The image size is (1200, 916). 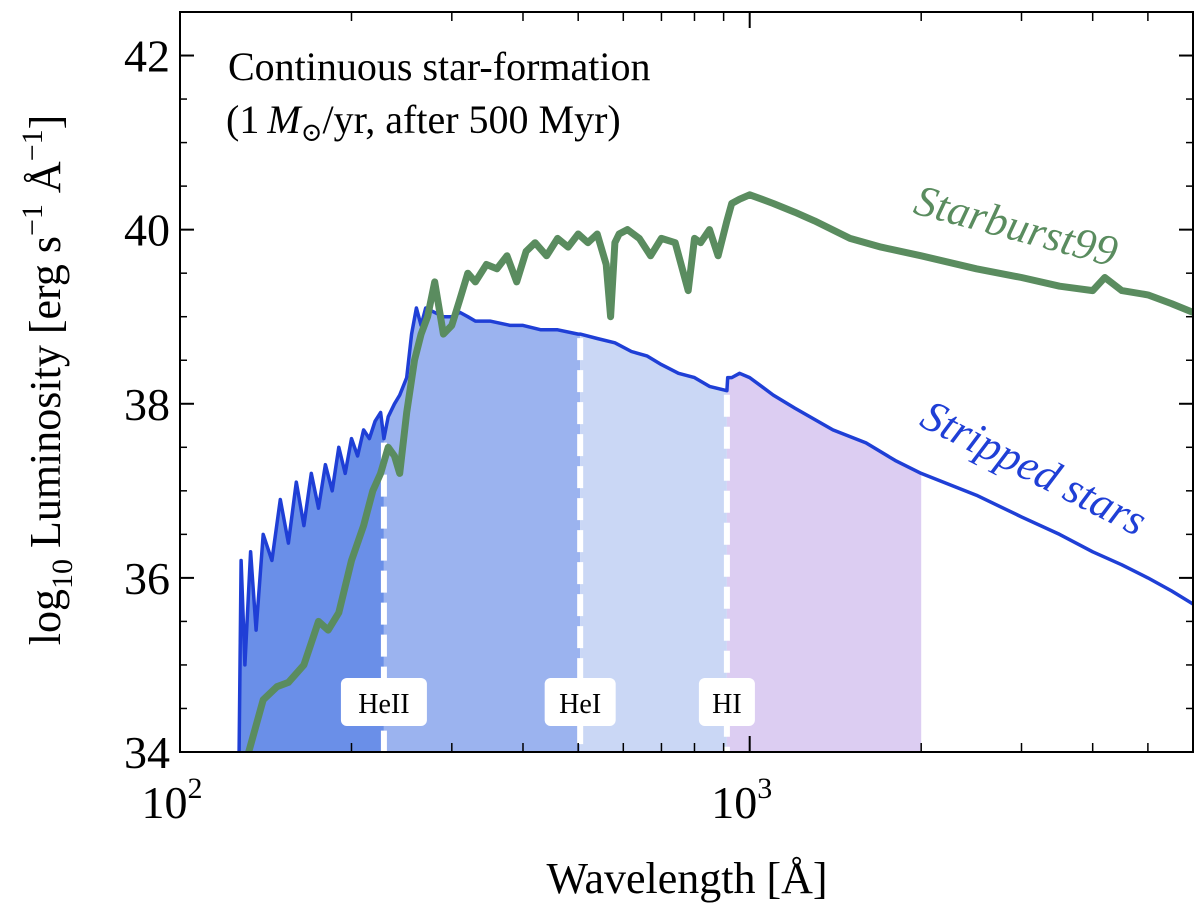 I want to click on annotation-line-1: Continuous star-formation, so click(x=439, y=66).